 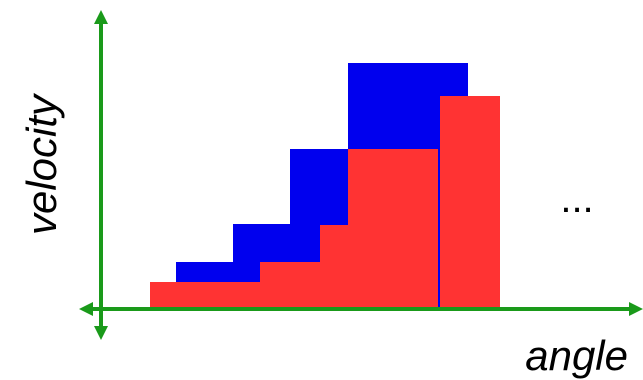 I want to click on x-axis, so click(x=361, y=309).